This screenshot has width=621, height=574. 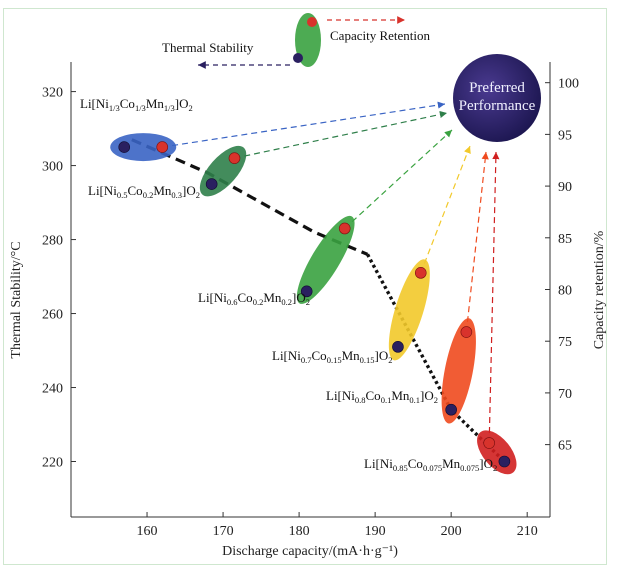 I want to click on material-label: Li[Ni0.6Co0.2Mn0.2]O2, so click(x=254, y=298).